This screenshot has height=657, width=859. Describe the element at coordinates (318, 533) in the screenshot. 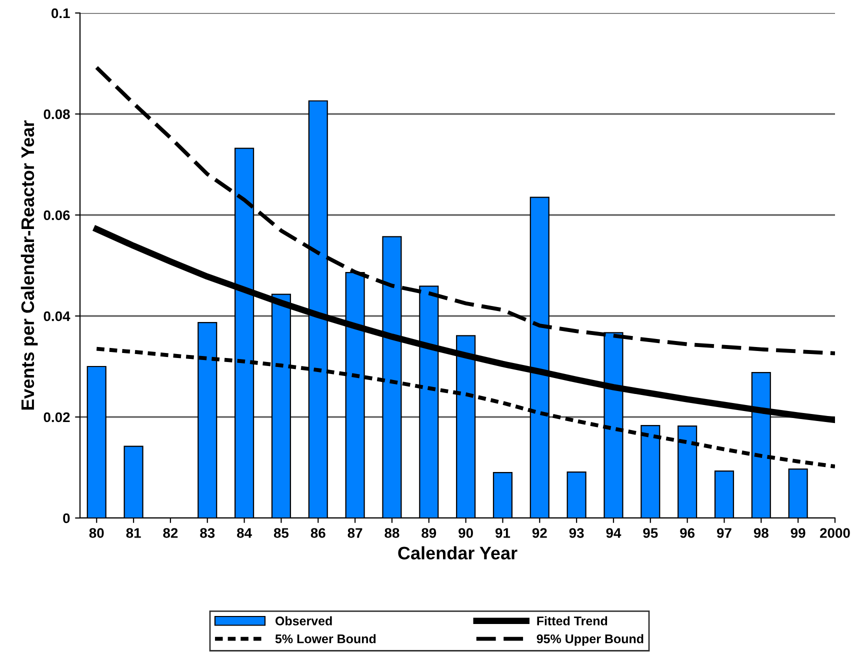

I see `x-tick-label: 86` at that location.